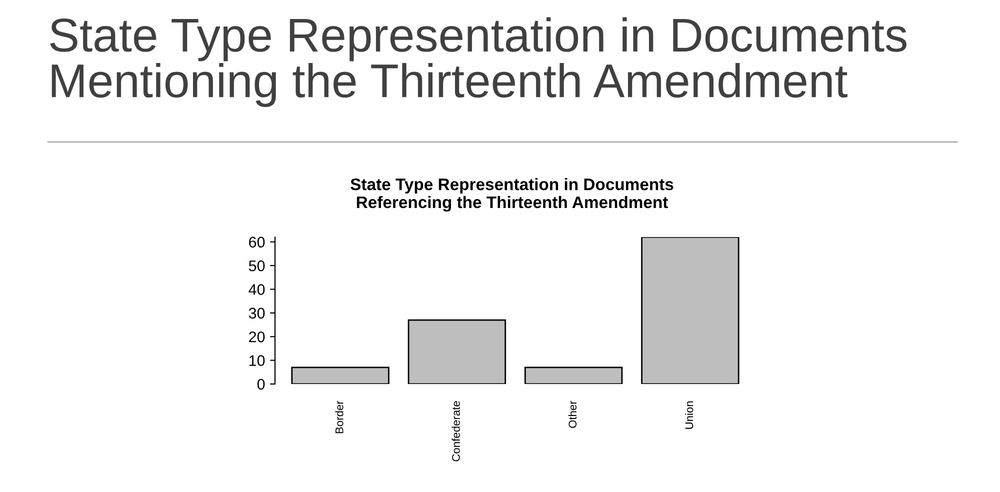 This screenshot has width=1000, height=492. Describe the element at coordinates (257, 242) in the screenshot. I see `y-tick-label: 60` at that location.